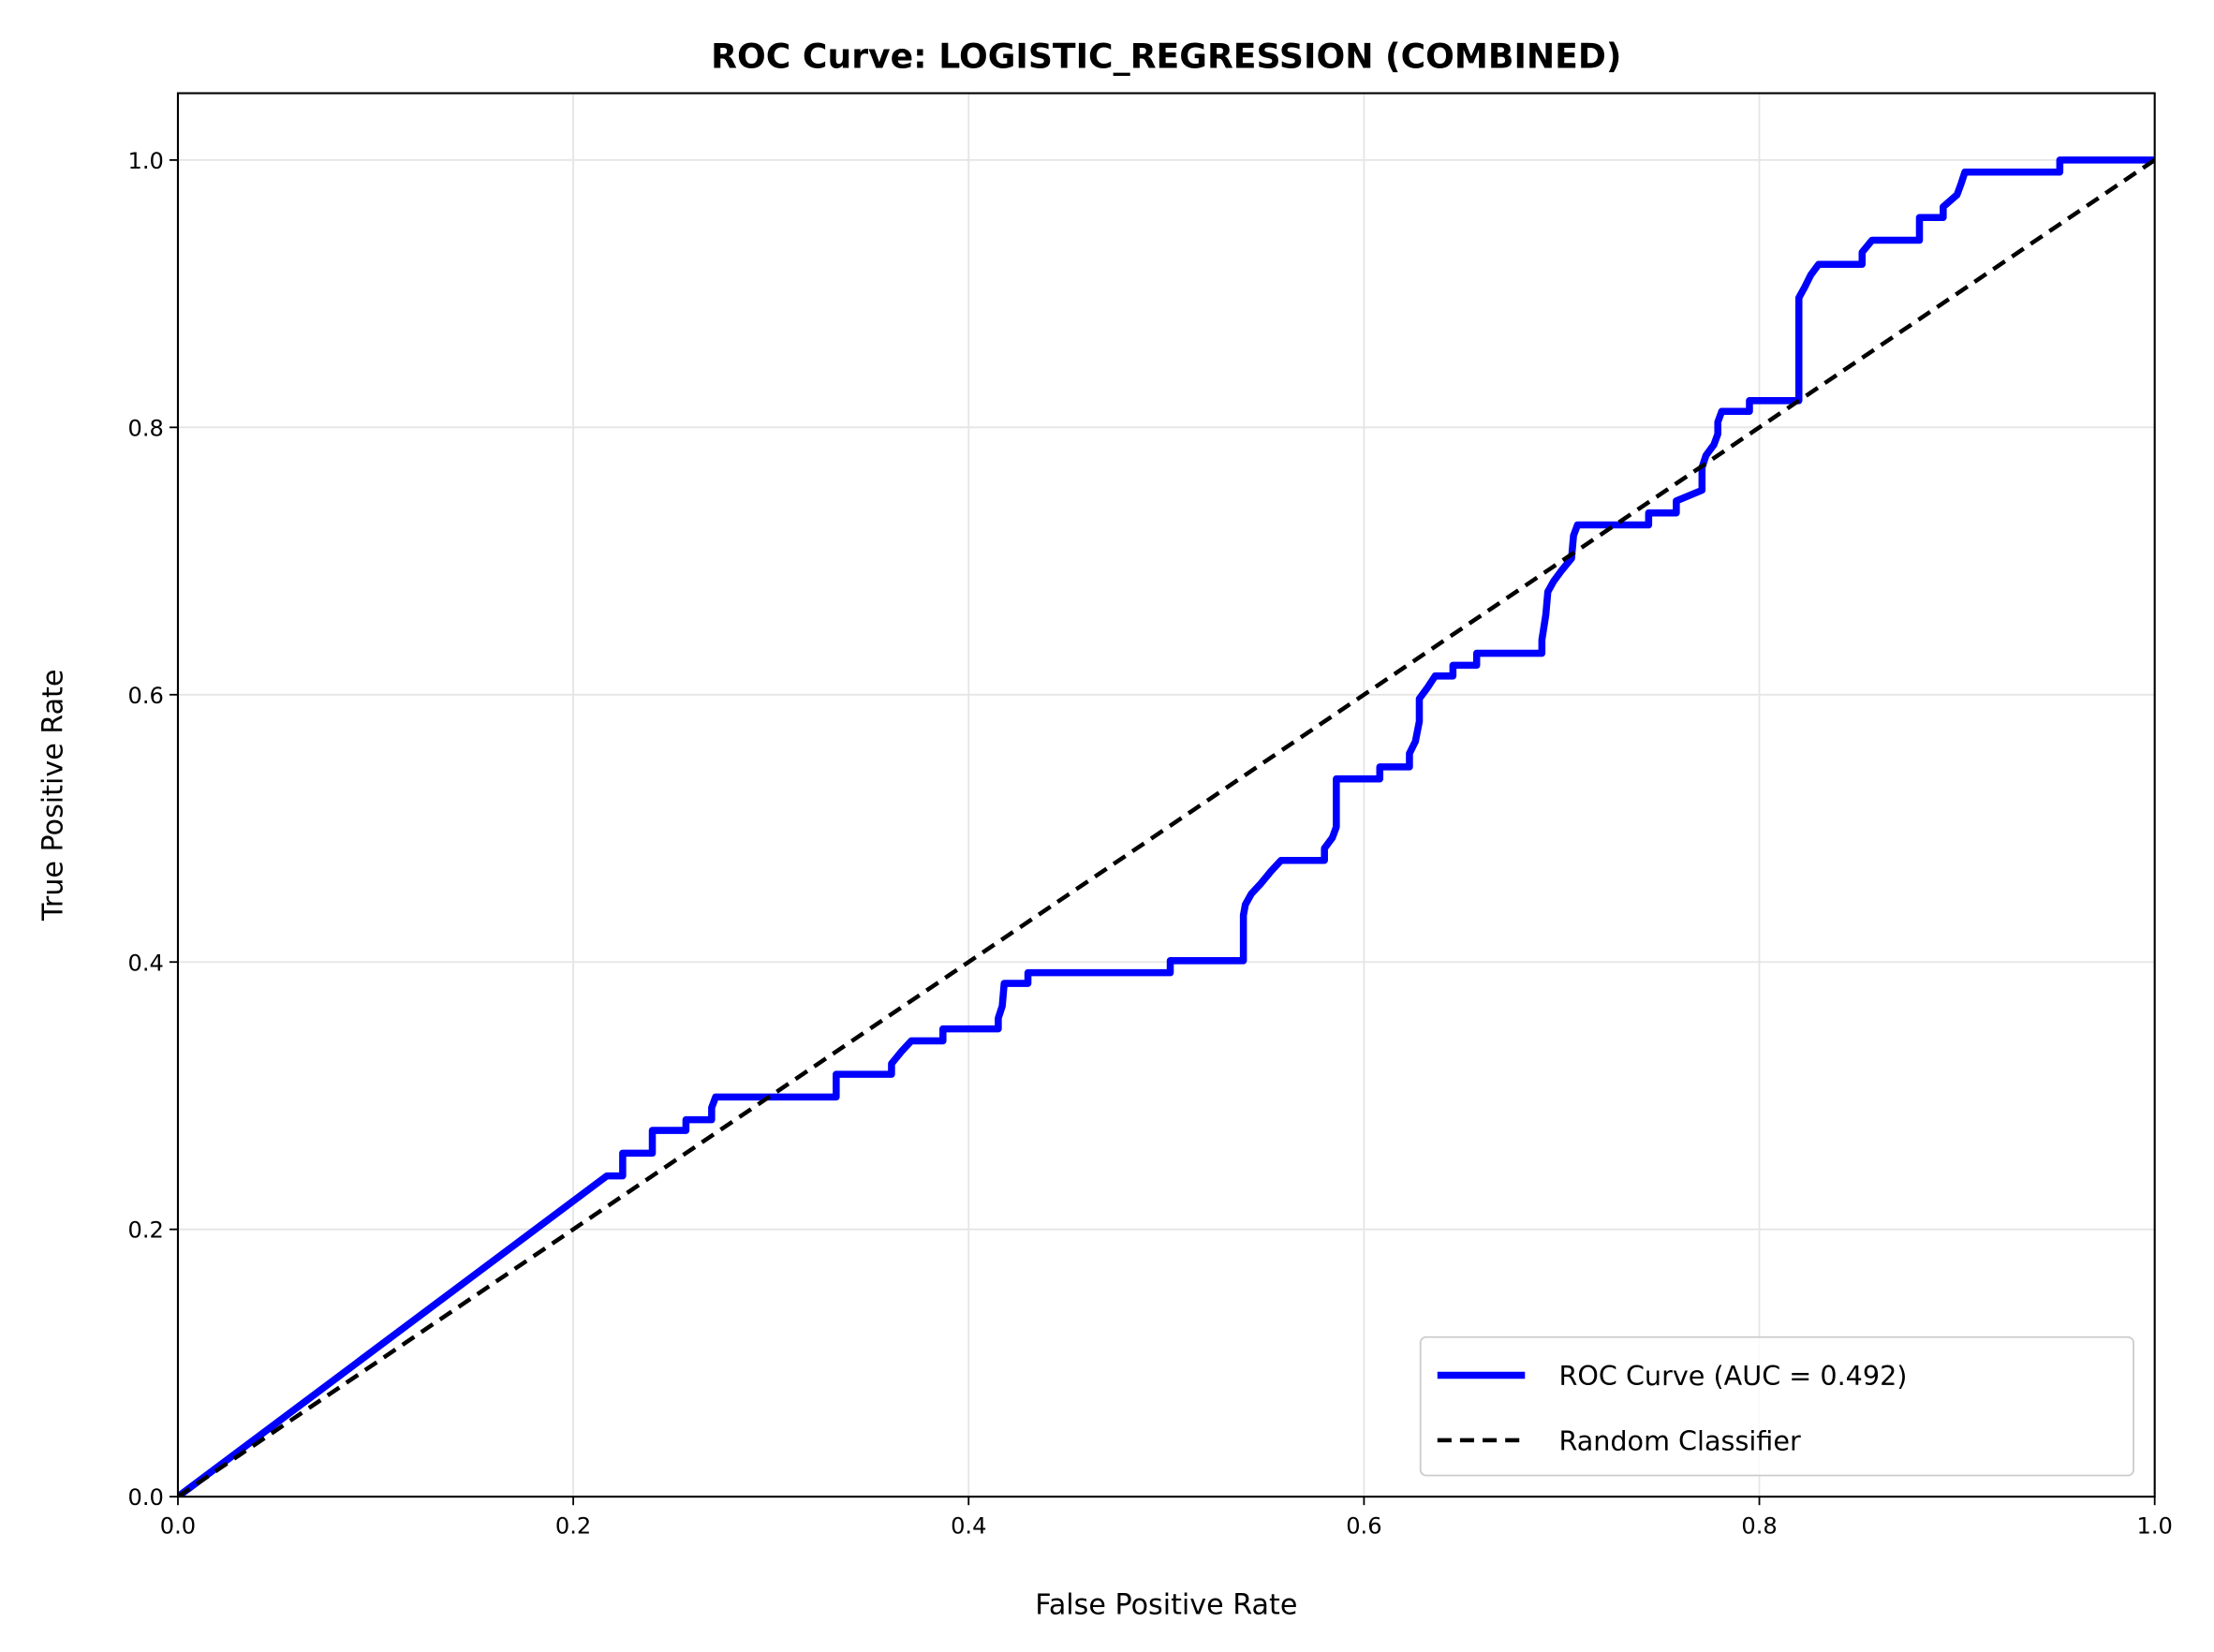 The image size is (2214, 1652). What do you see at coordinates (146, 161) in the screenshot?
I see `y-tick-label: 1.0` at bounding box center [146, 161].